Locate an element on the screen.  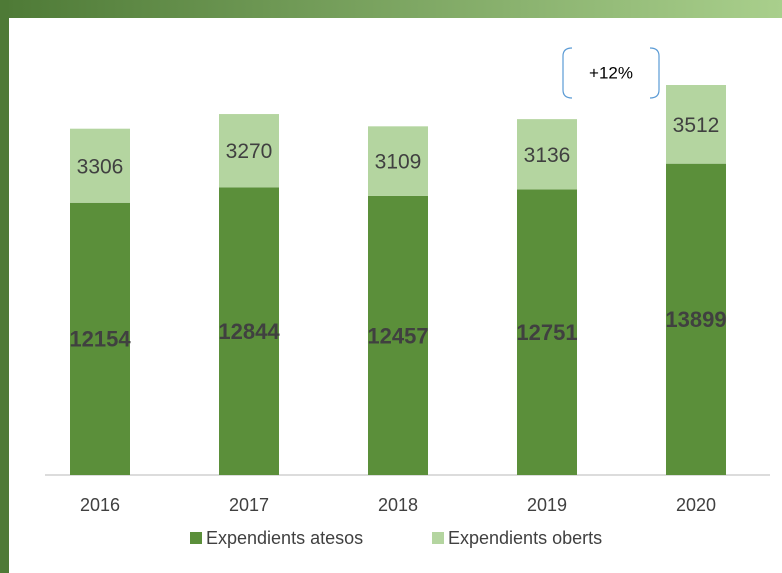
legend-label: Expendients oberts is located at coordinates (525, 538).